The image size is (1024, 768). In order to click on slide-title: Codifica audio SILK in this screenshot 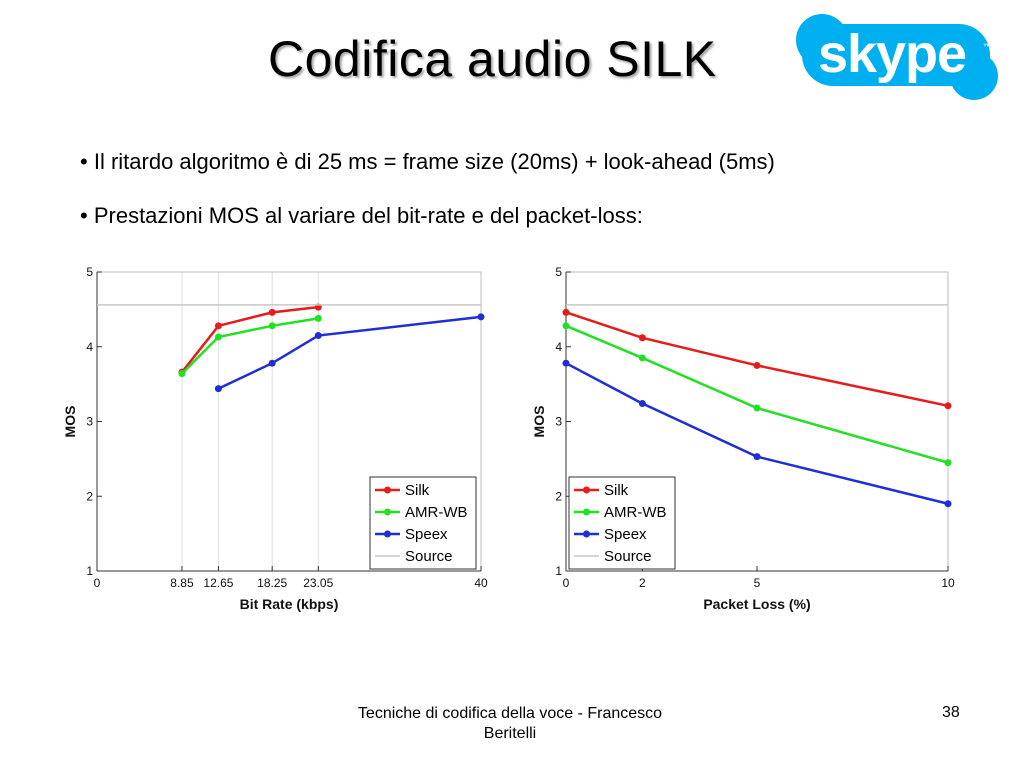, I will do `click(492, 59)`.